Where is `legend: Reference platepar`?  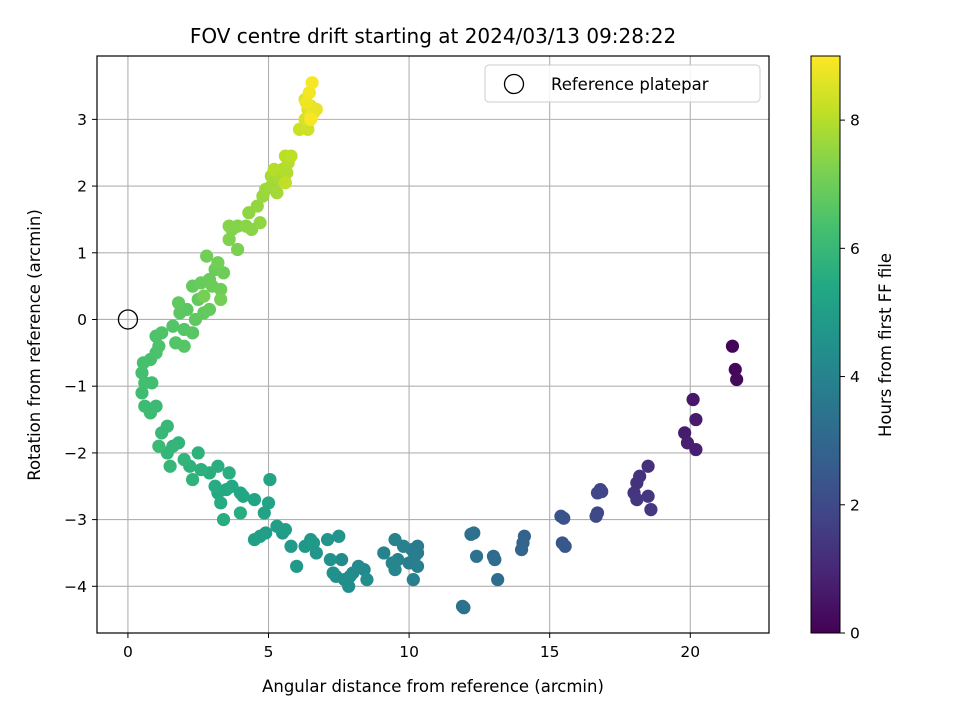 legend: Reference platepar is located at coordinates (622, 83).